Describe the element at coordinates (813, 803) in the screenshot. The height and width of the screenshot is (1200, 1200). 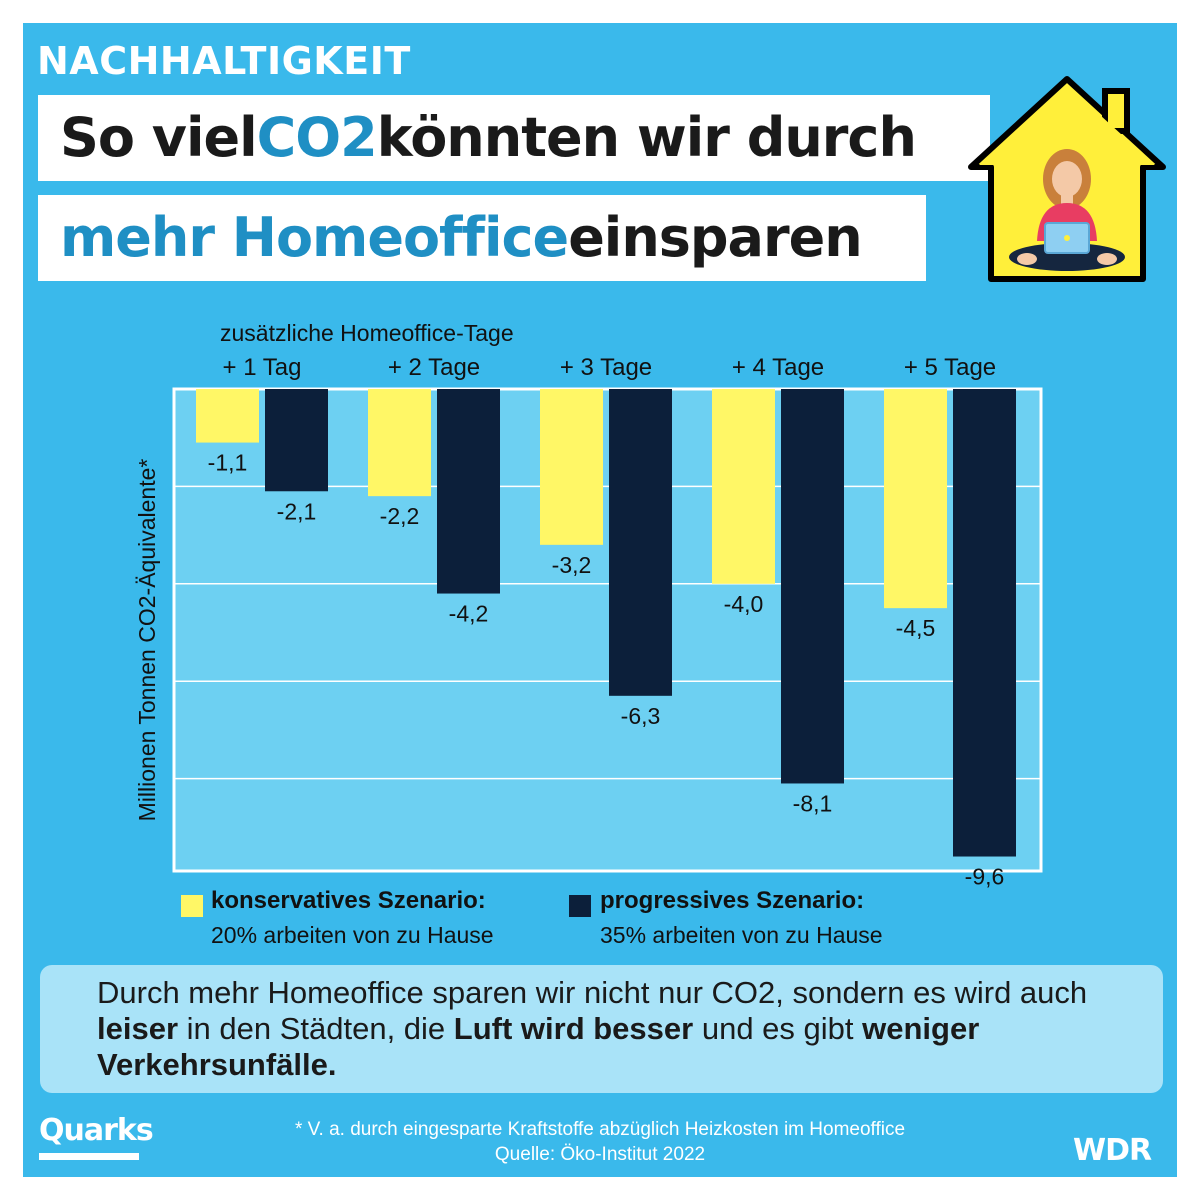
I see `data-label-progressive: -8,1` at that location.